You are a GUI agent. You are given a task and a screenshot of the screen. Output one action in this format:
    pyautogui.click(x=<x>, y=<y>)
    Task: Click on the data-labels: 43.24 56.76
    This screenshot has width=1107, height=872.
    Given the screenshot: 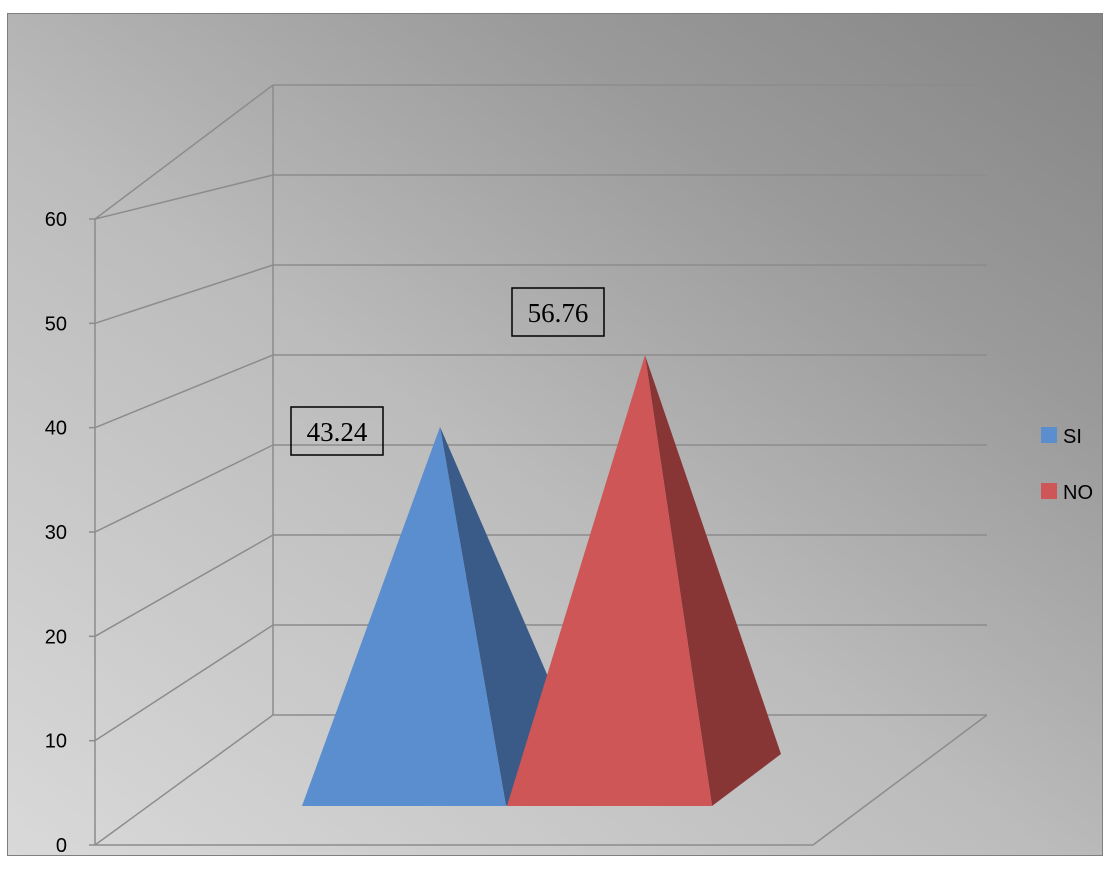 What is the action you would take?
    pyautogui.click(x=447, y=371)
    